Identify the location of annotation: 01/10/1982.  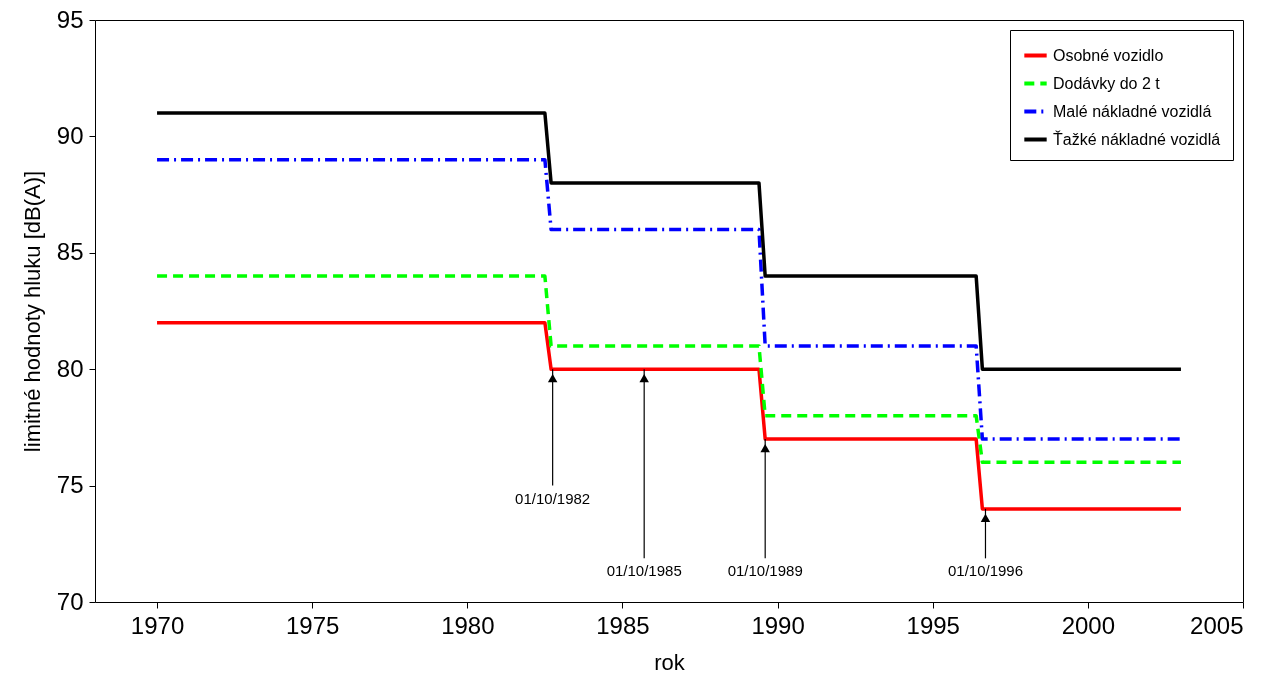
(553, 498).